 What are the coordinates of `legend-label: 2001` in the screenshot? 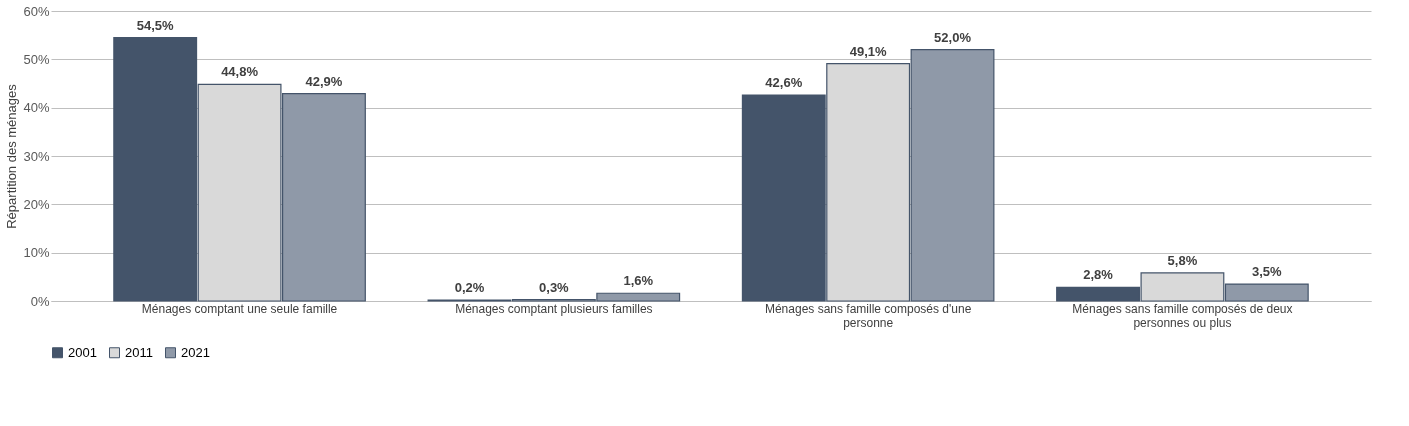 It's located at (82, 352).